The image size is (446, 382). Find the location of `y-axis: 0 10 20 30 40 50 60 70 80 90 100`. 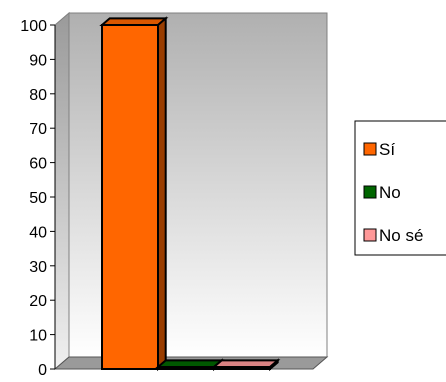

y-axis: 0 10 20 30 40 50 60 70 80 90 100 is located at coordinates (38, 198).